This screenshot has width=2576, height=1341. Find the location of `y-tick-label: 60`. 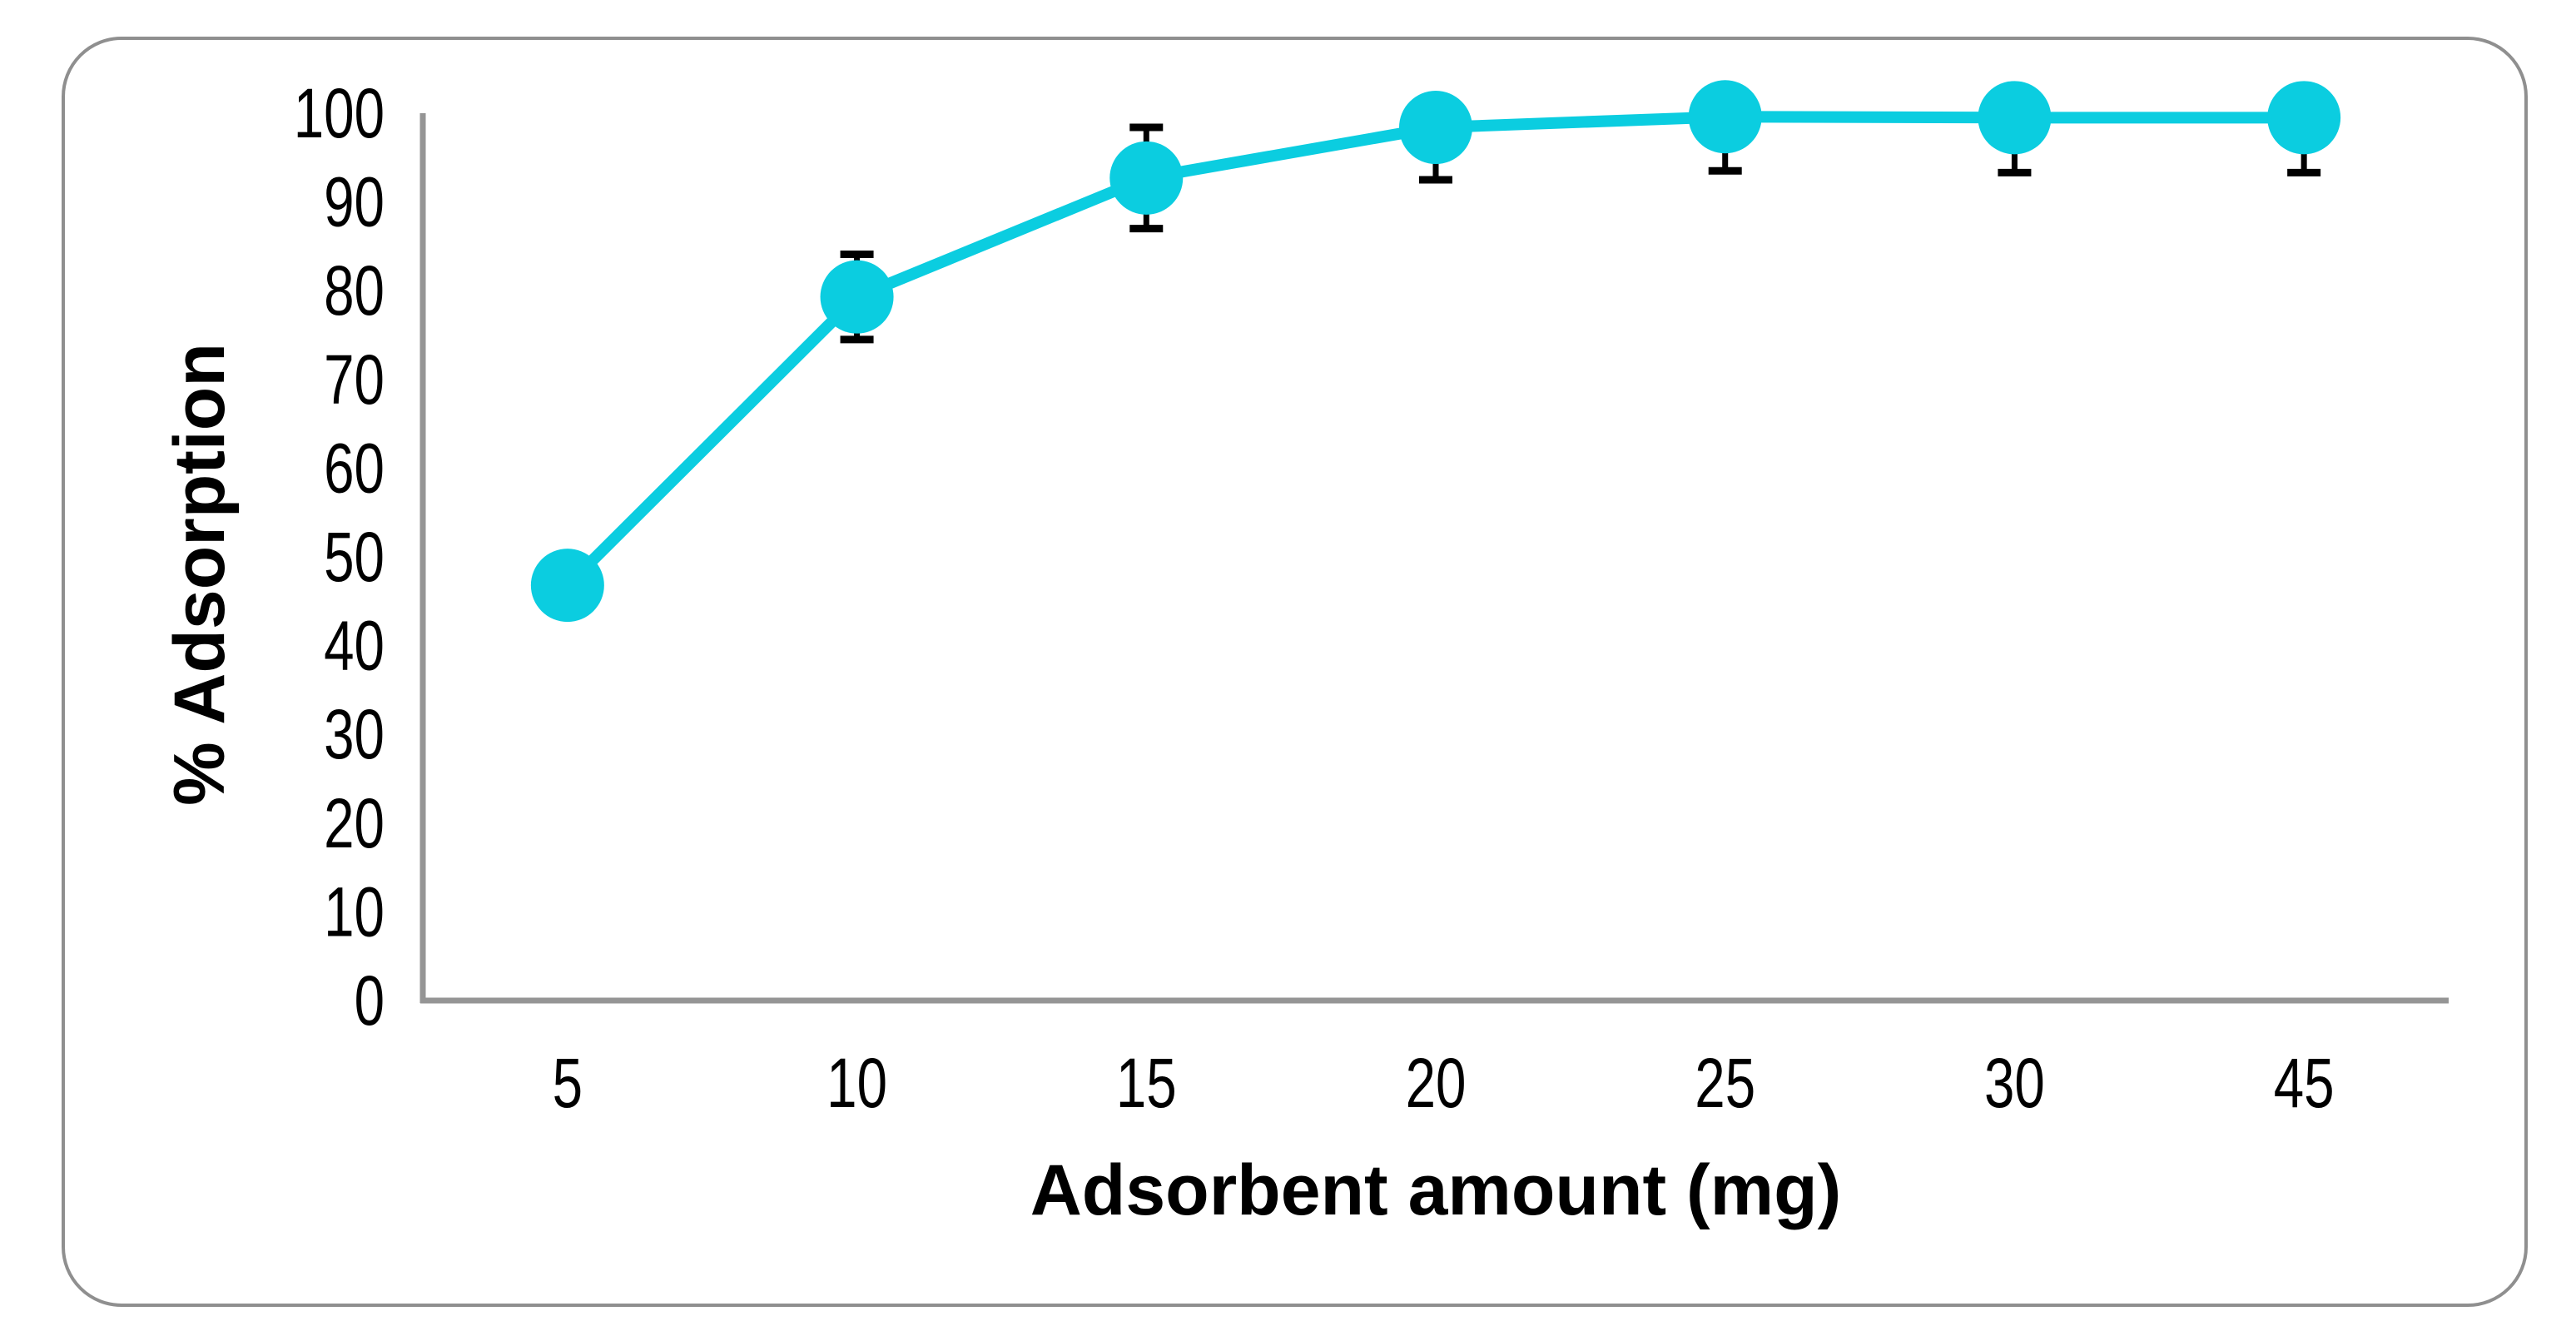

y-tick-label: 60 is located at coordinates (354, 469).